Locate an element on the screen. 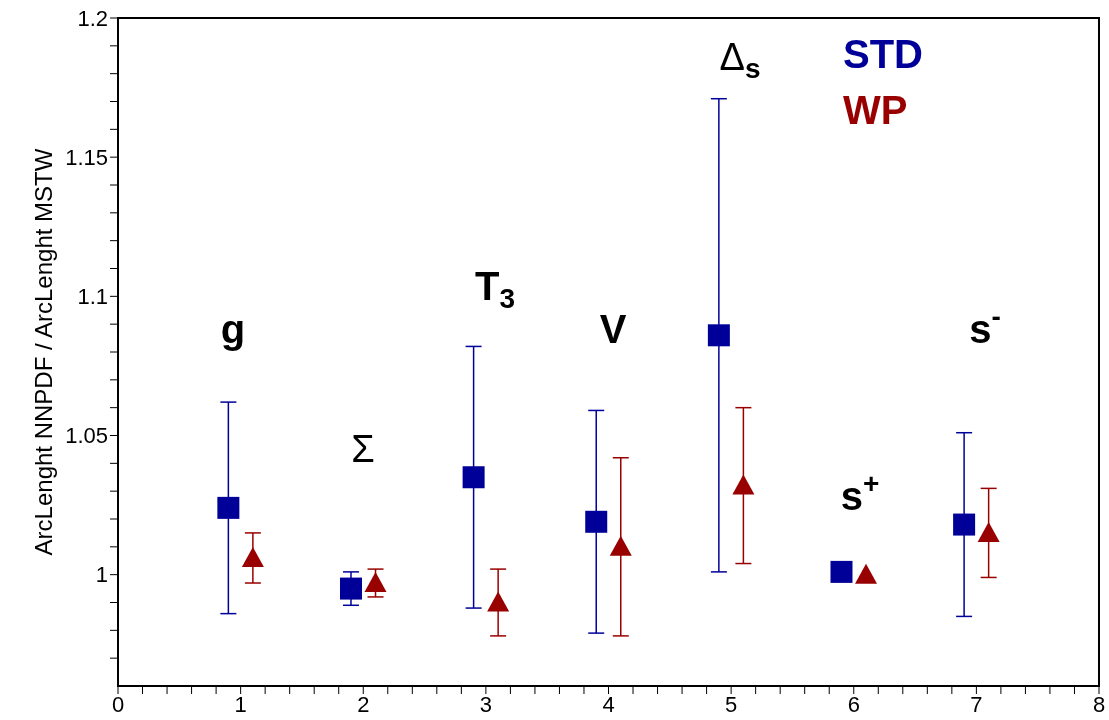 Image resolution: width=1109 pixels, height=720 pixels. annotation: s$^{+}$ is located at coordinates (860, 493).